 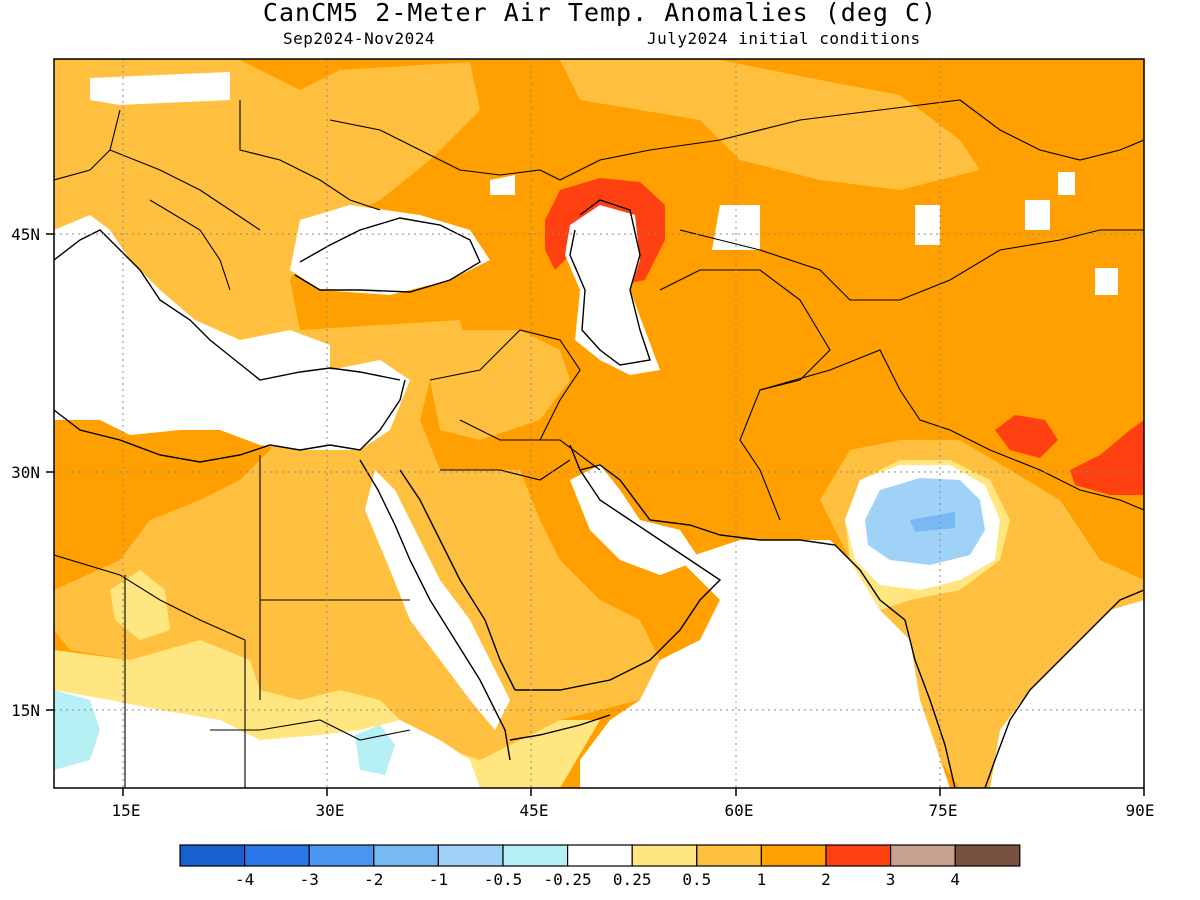 What do you see at coordinates (762, 879) in the screenshot?
I see `colorbar-label: 1` at bounding box center [762, 879].